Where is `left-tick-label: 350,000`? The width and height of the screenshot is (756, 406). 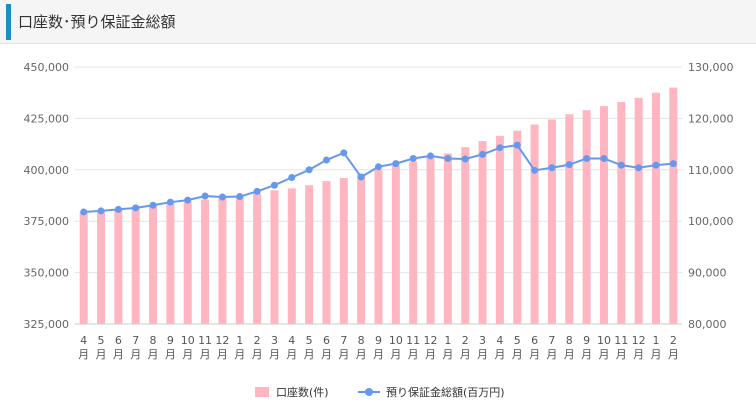 left-tick-label: 350,000 is located at coordinates (47, 273).